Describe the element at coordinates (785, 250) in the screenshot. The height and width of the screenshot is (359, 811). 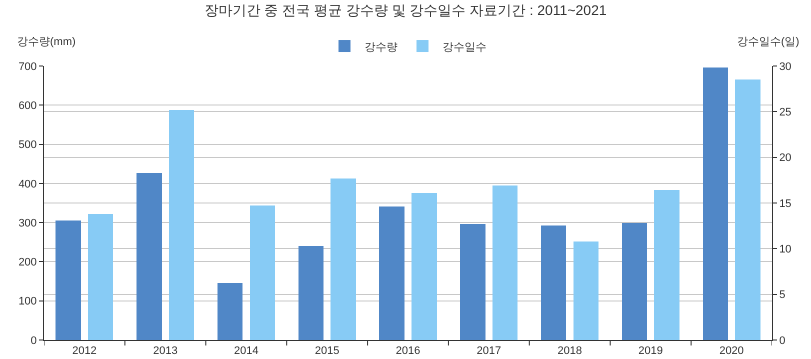
I see `y2-tick-label: 10` at that location.